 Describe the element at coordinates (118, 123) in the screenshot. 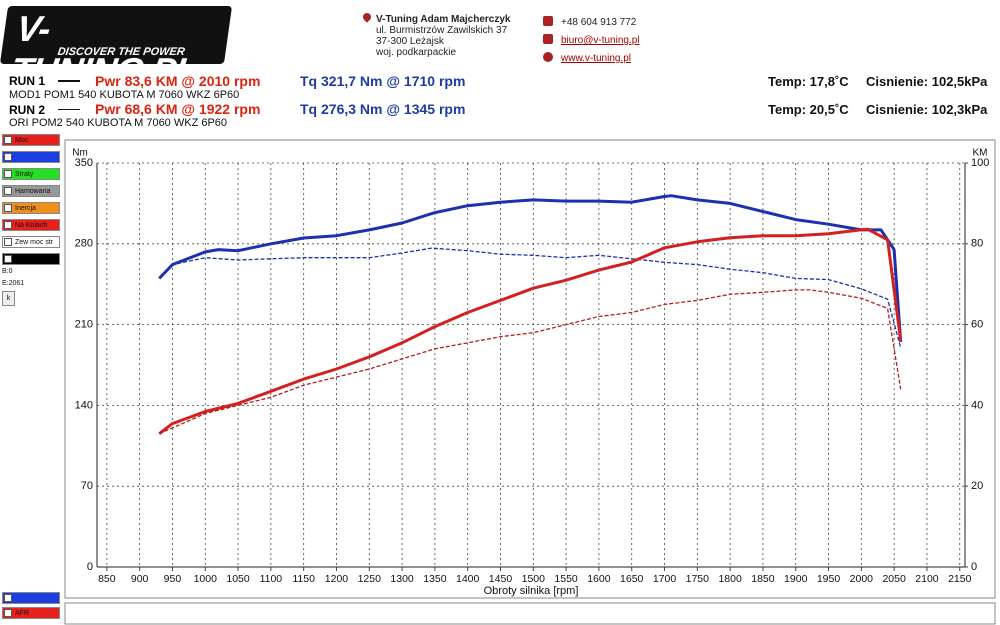

I see `run-name: ORI POM2 540 KUBOTA M 7060 WKZ 6P60` at that location.